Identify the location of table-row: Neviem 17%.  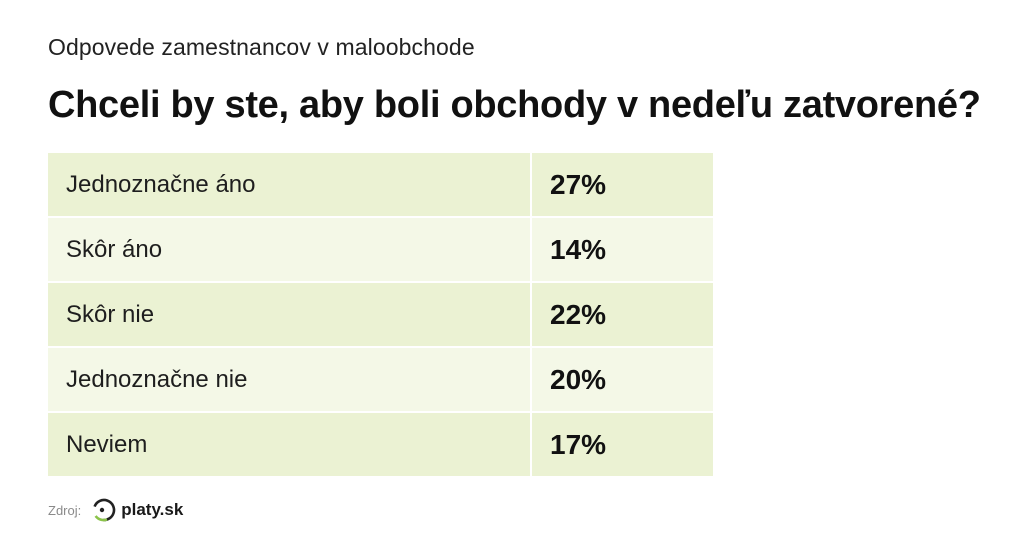
(380, 444).